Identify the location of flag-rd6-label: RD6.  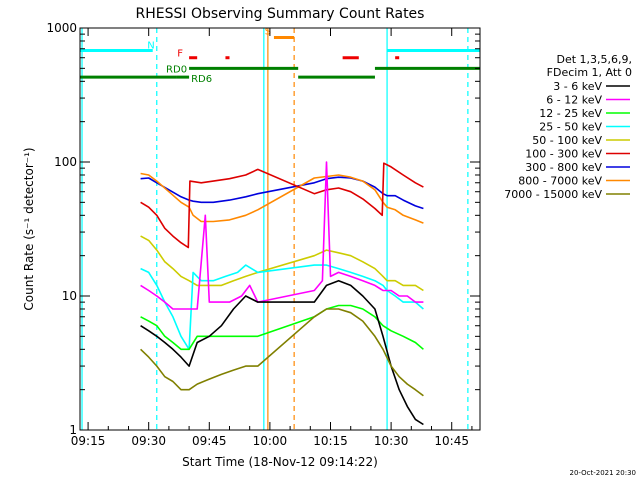
(201, 79).